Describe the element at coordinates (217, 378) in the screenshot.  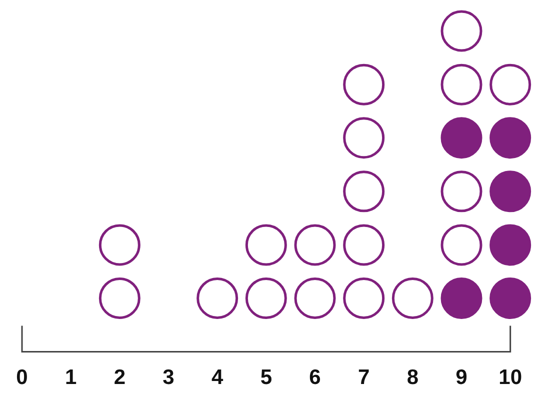
I see `x-tick-label: 4` at that location.